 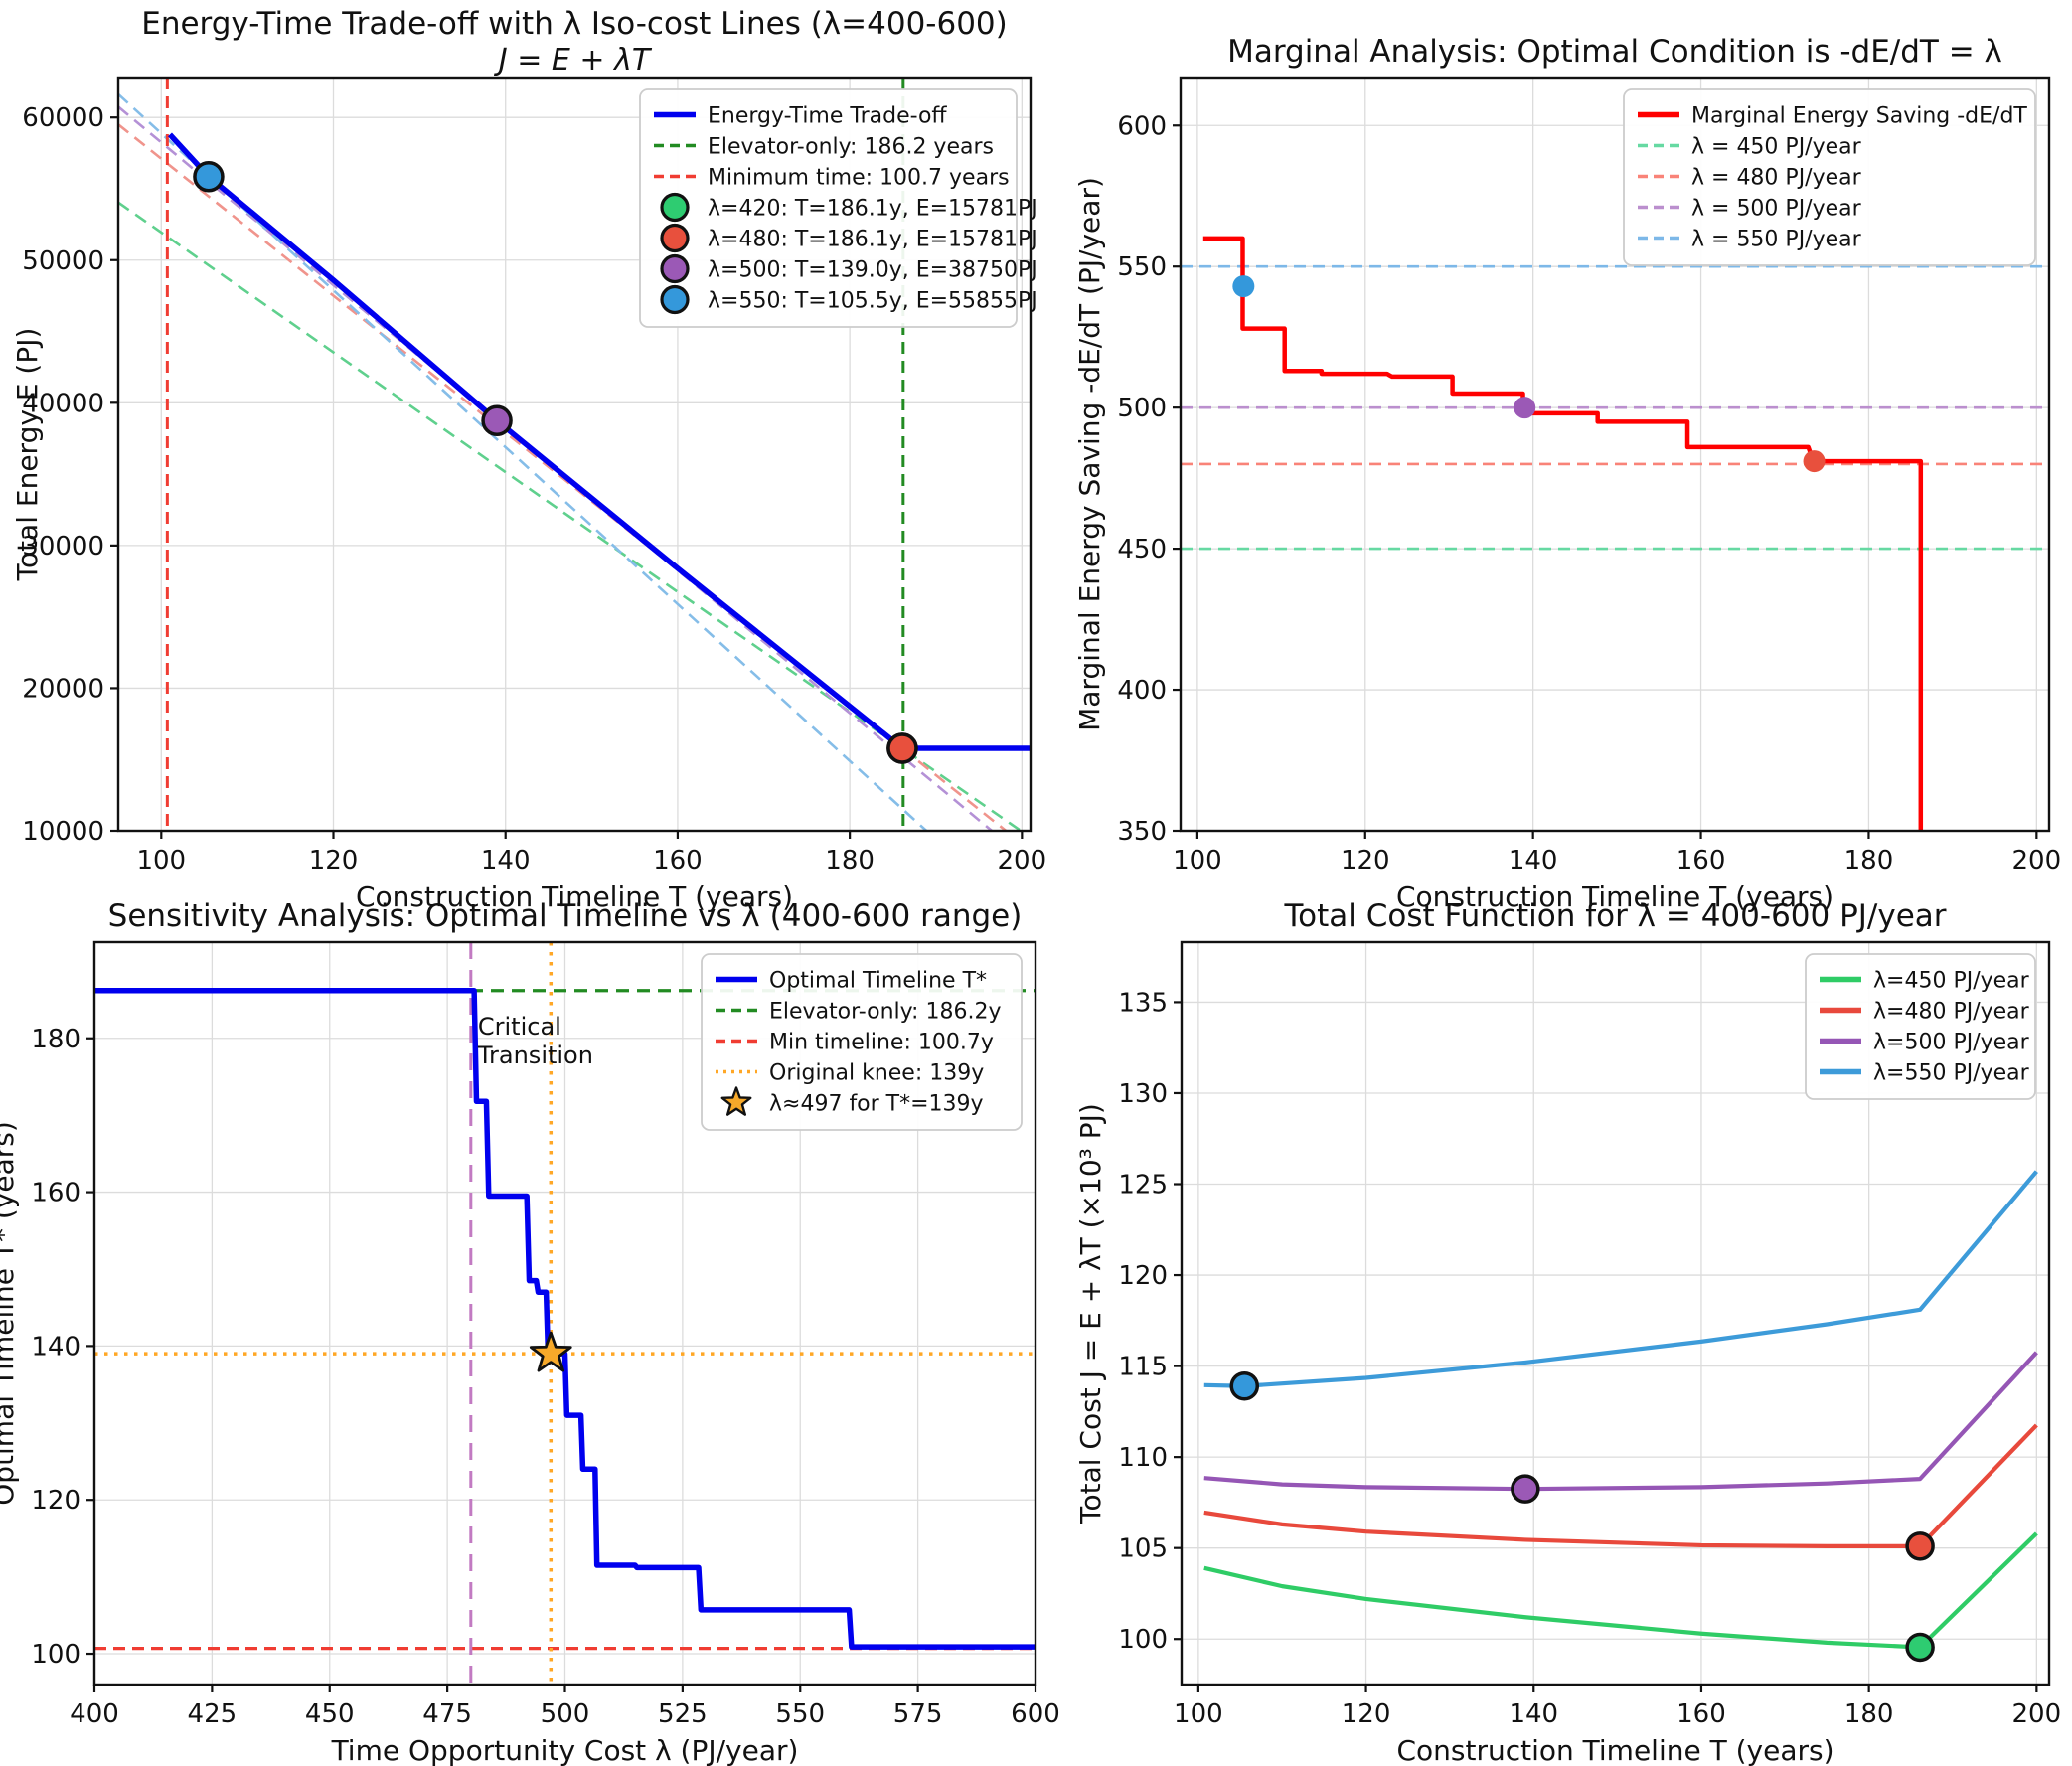 What do you see at coordinates (1776, 179) in the screenshot?
I see `legend-item-label: λ = 480 PJ/year` at bounding box center [1776, 179].